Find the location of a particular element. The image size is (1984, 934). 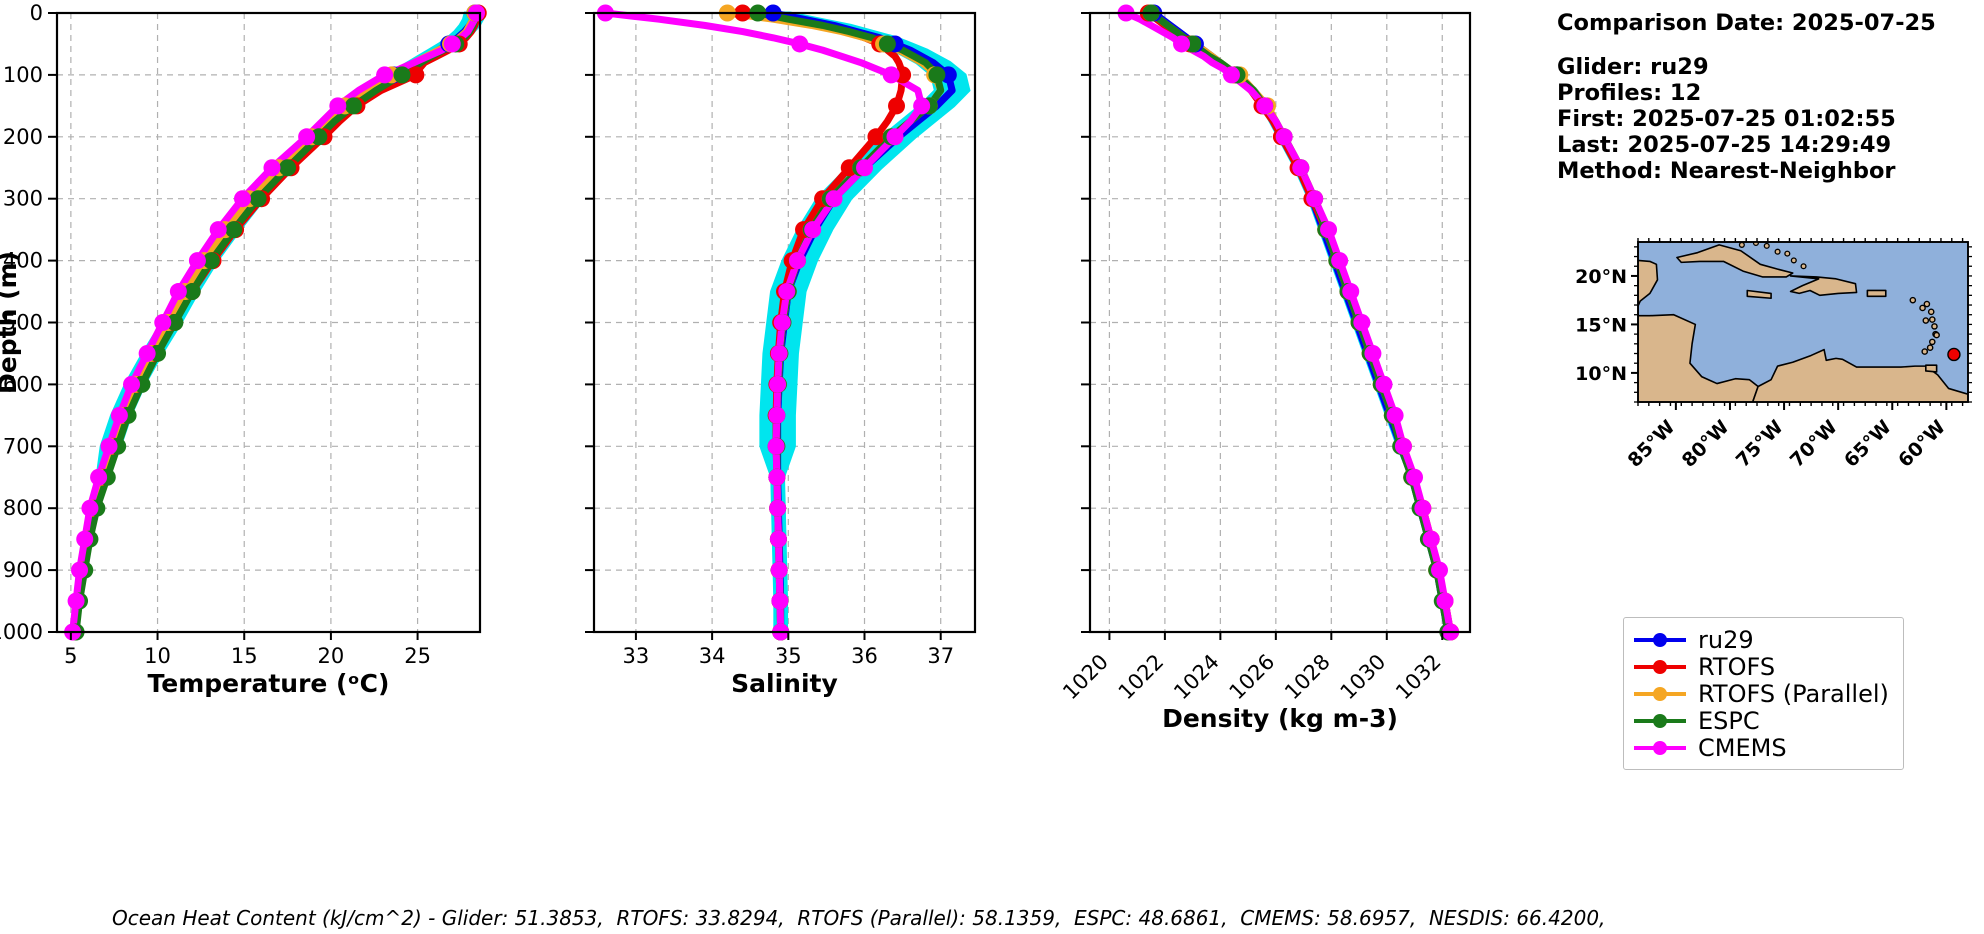

x-tick-label: 20 is located at coordinates (331, 656).